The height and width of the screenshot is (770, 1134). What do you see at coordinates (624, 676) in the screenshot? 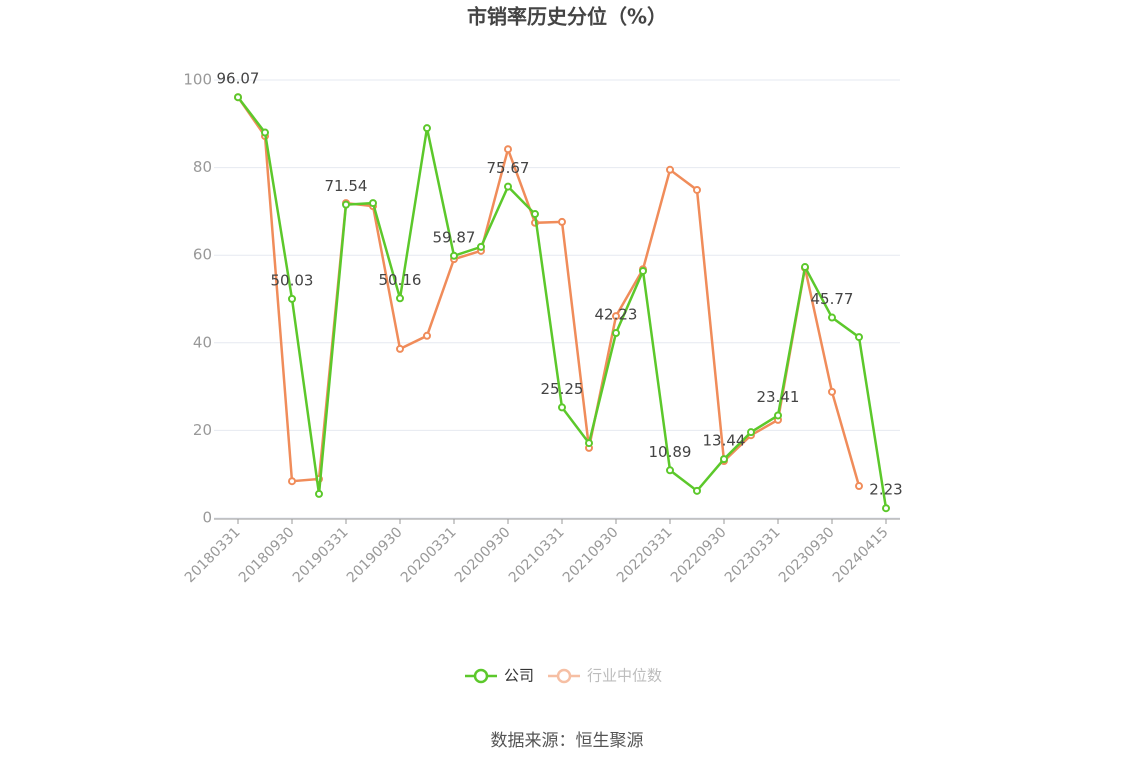
I see `legend-label: 行业中位数` at bounding box center [624, 676].